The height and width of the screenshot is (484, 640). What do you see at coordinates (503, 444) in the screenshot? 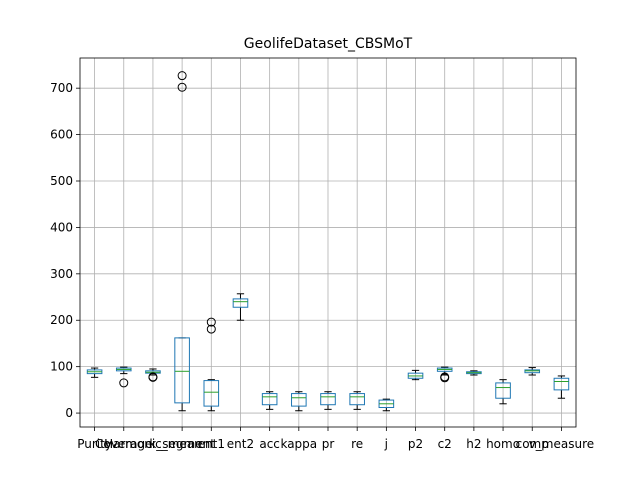
I see `x-tick-label: homo` at bounding box center [503, 444].